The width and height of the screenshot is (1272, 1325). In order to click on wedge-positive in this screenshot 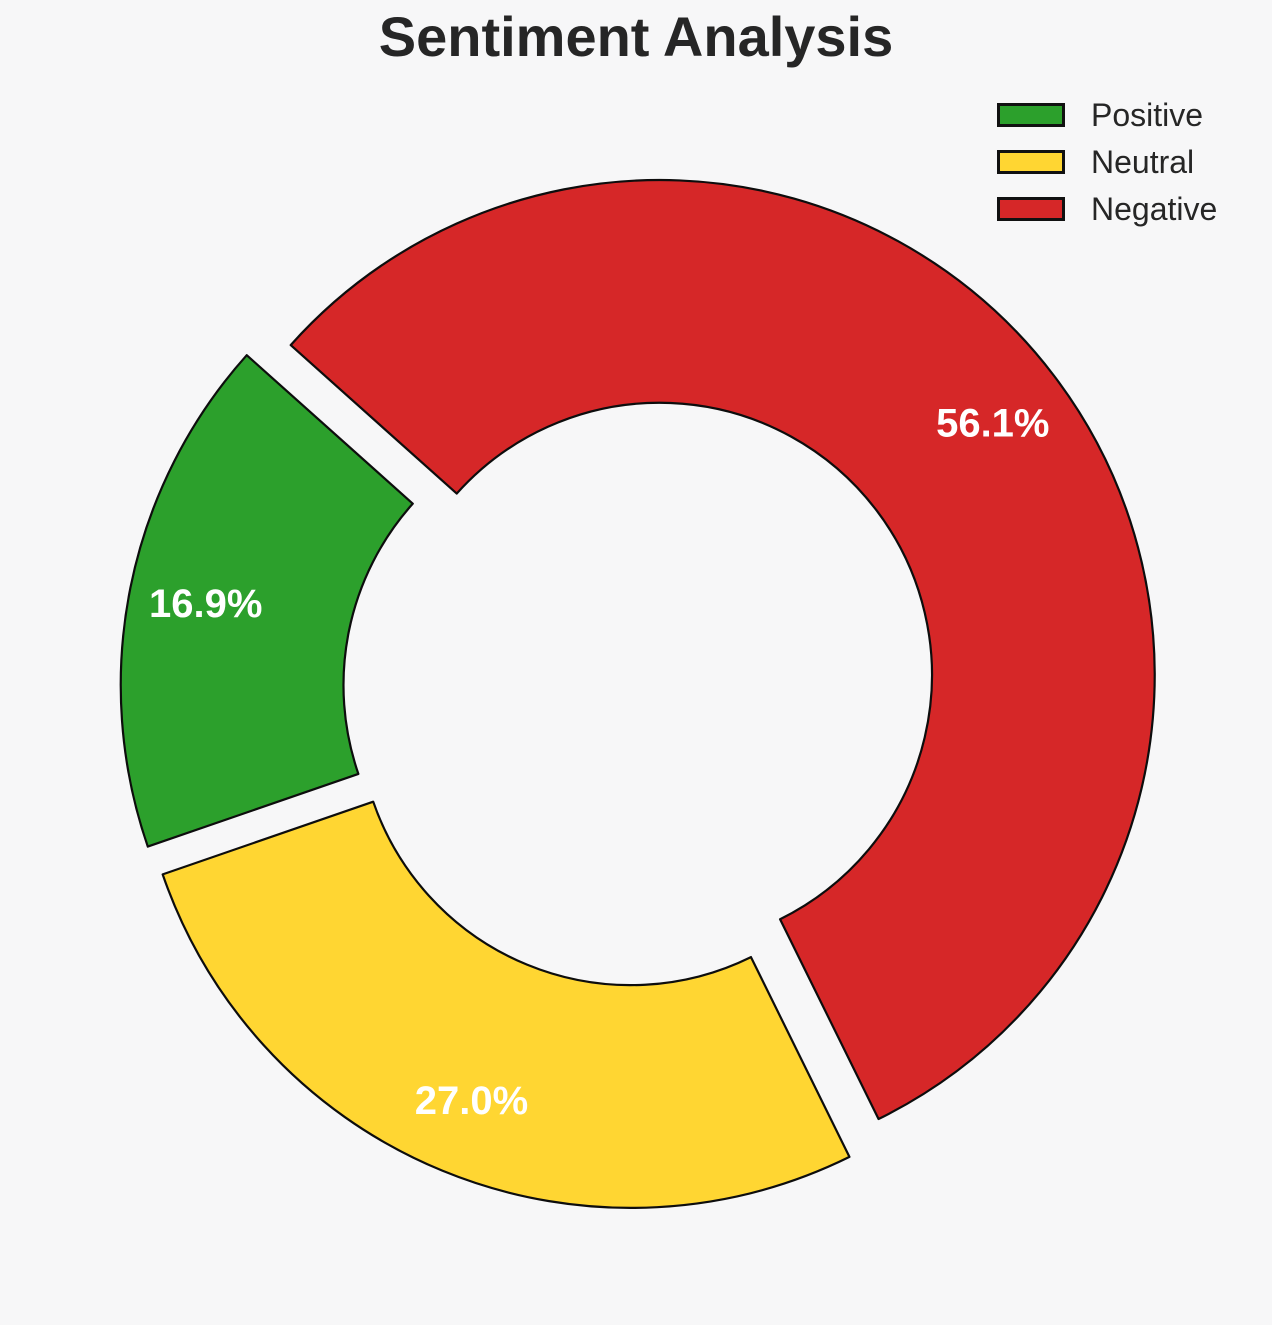, I will do `click(266, 601)`.